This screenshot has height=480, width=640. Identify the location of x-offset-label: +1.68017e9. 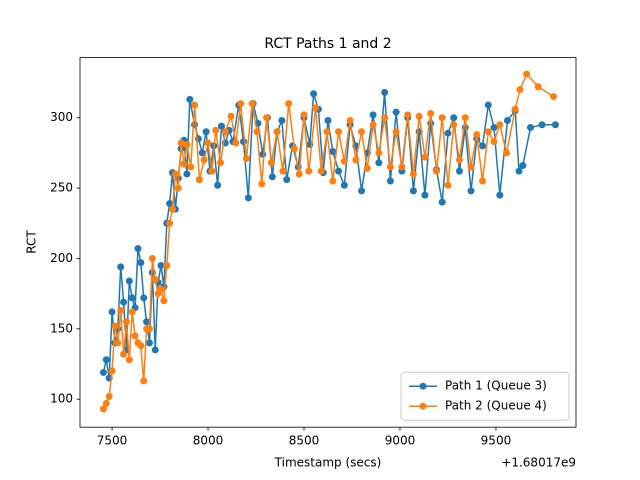
(538, 463).